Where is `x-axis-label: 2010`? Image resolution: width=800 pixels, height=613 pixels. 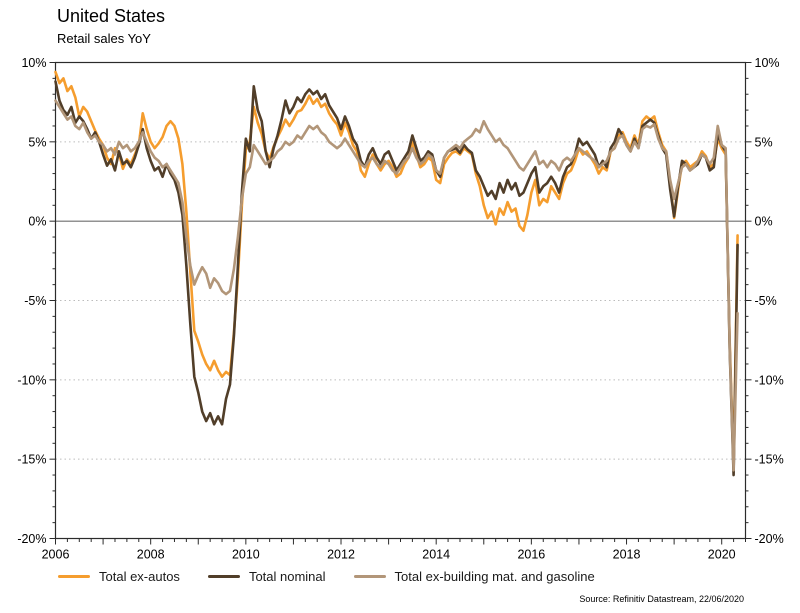 x-axis-label: 2010 is located at coordinates (246, 555).